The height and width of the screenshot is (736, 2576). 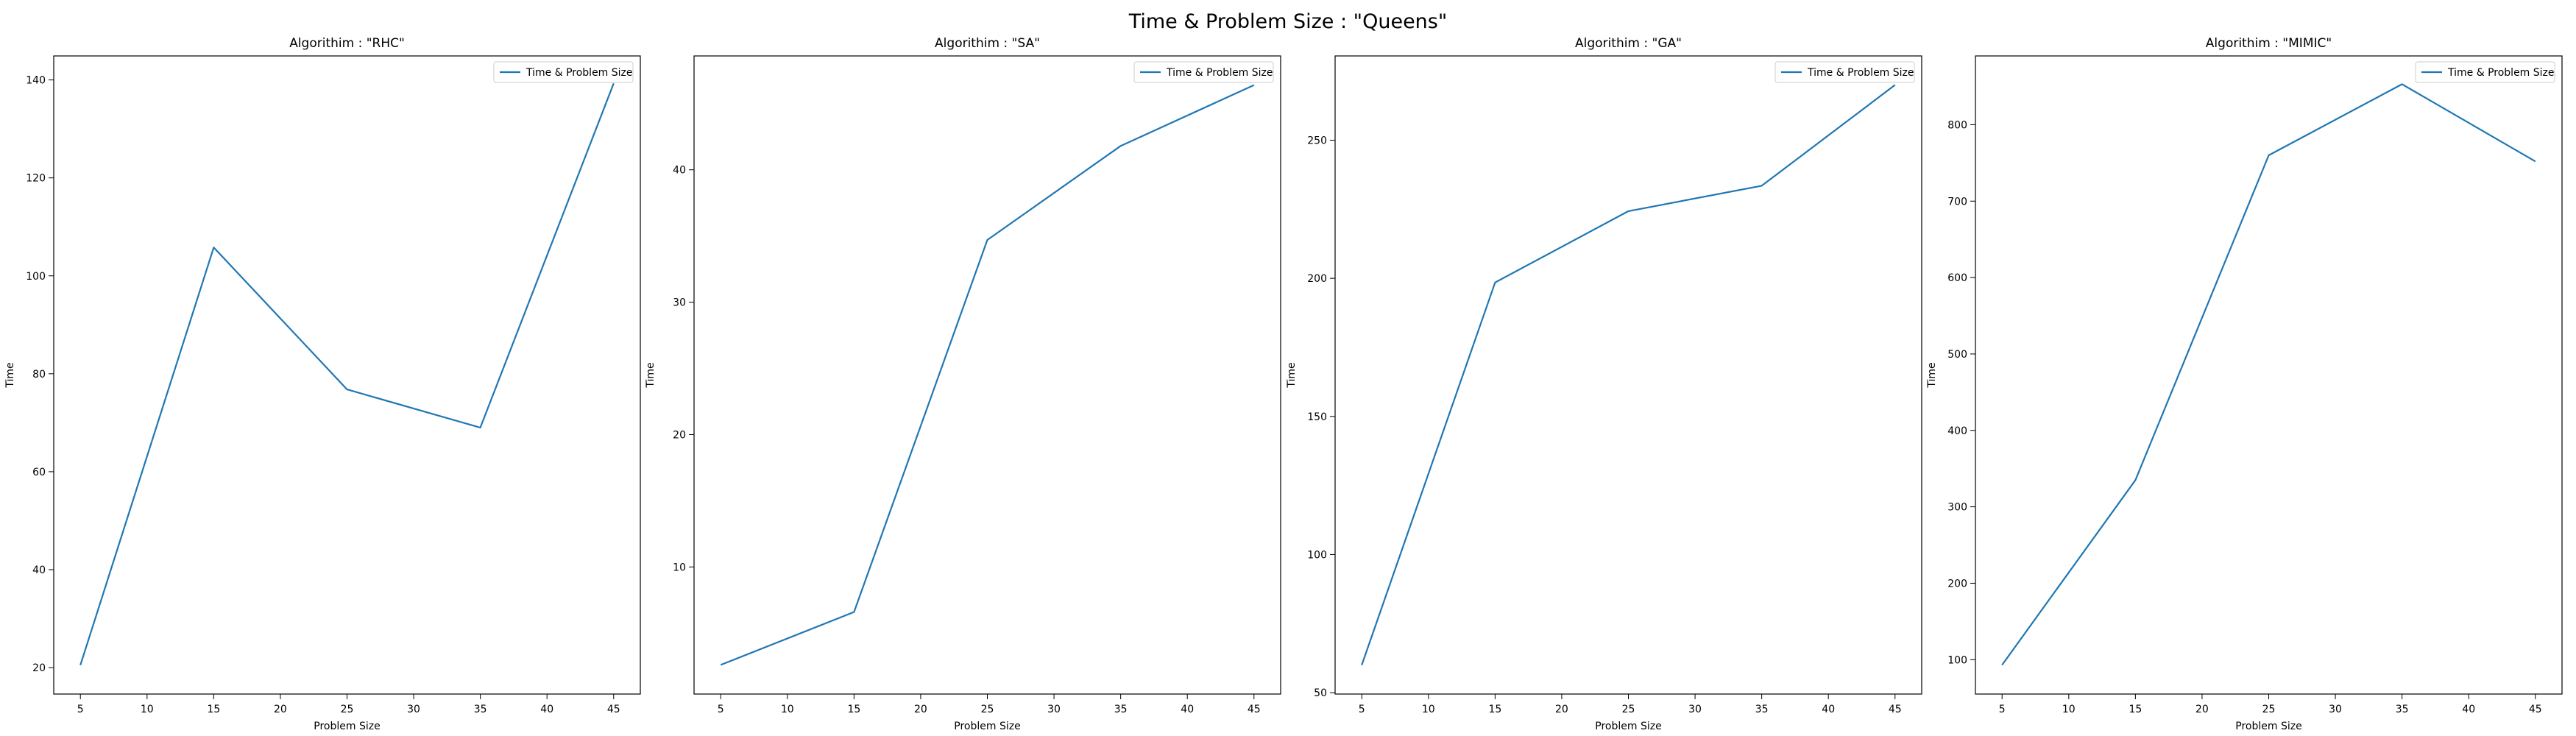 I want to click on y-tick-label: 300, so click(x=1957, y=508).